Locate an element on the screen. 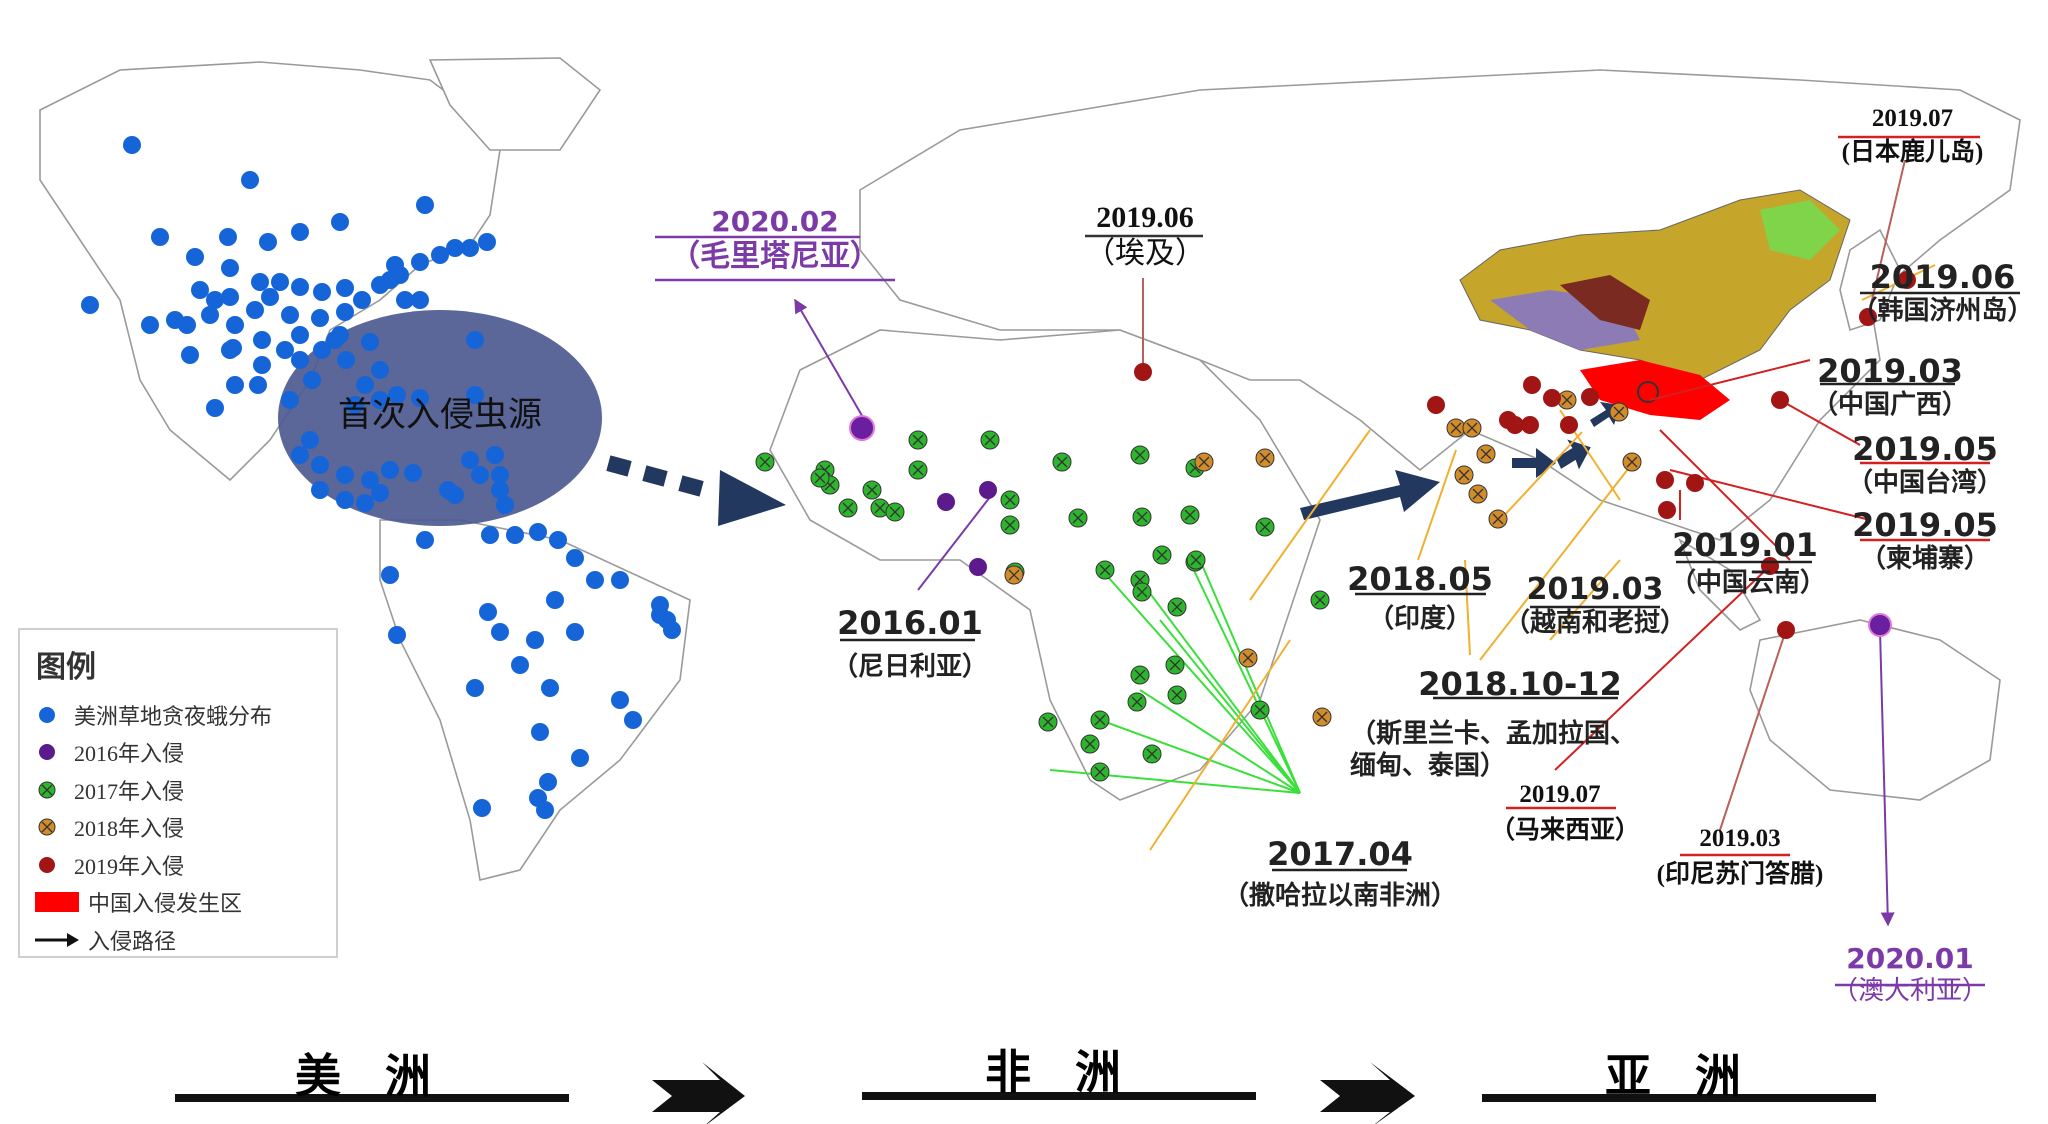 Image resolution: width=2048 pixels, height=1124 pixels. annotation-place: （印度） is located at coordinates (1419, 619).